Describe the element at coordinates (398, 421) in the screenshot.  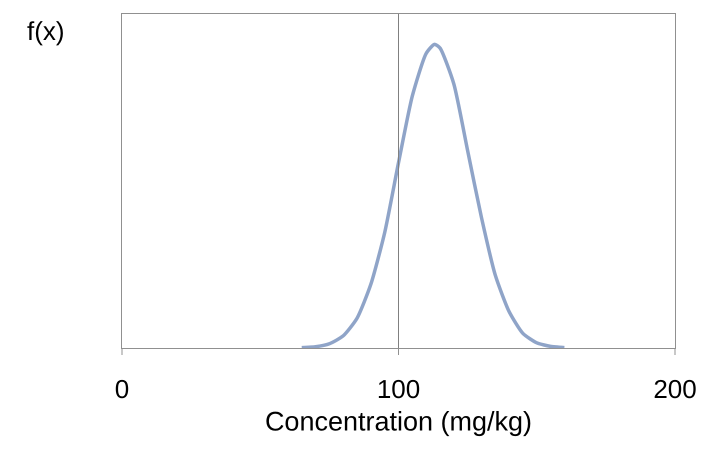
I see `x-axis-title: Concentration (mg/kg)` at that location.